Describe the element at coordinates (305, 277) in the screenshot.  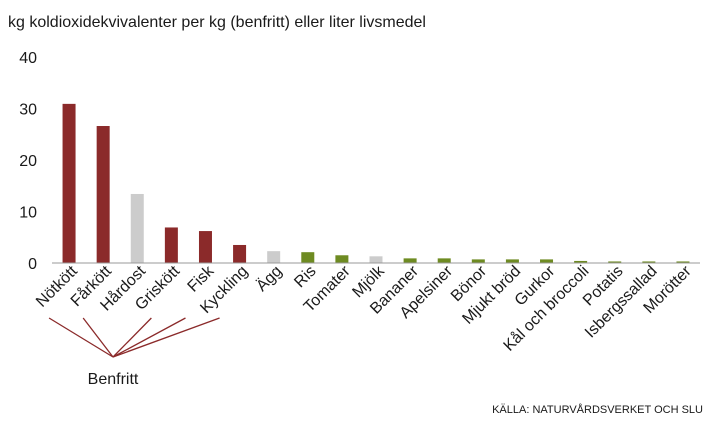
I see `x-tick-label-ris: Ris` at that location.